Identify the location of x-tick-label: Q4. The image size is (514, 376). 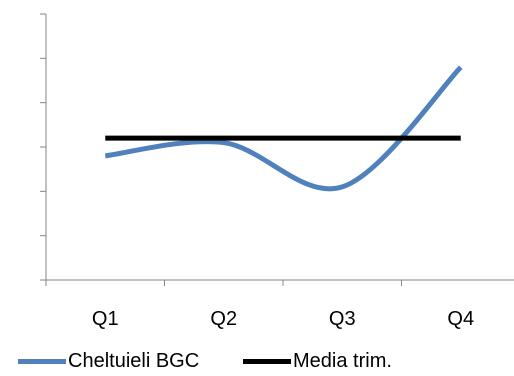
(460, 319).